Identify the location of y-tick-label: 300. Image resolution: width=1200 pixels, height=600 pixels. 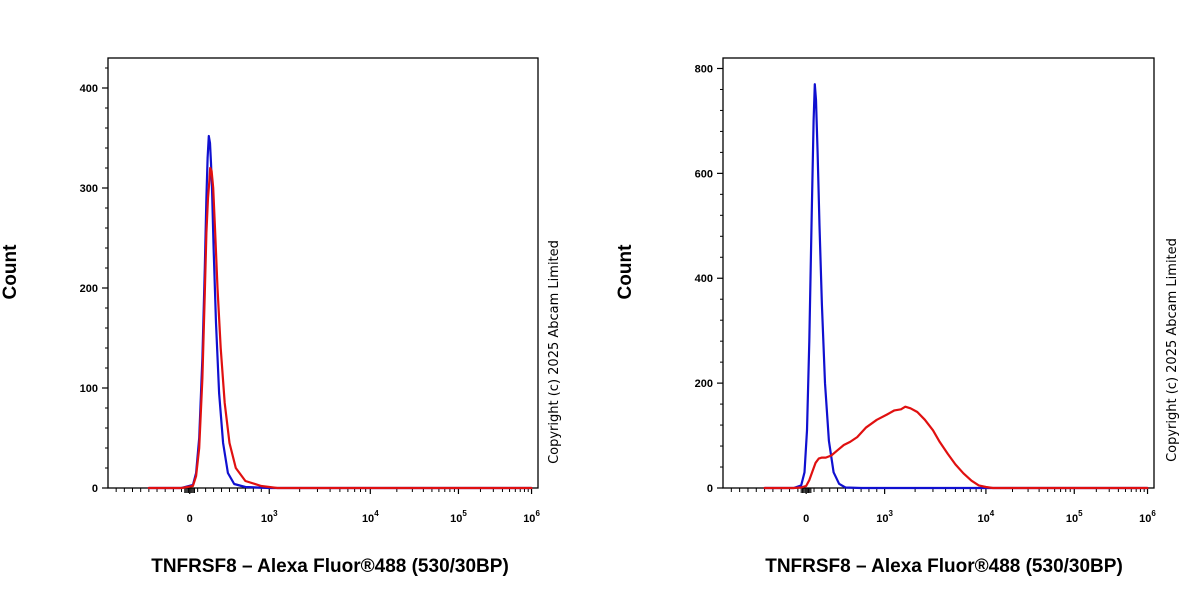
(89, 189).